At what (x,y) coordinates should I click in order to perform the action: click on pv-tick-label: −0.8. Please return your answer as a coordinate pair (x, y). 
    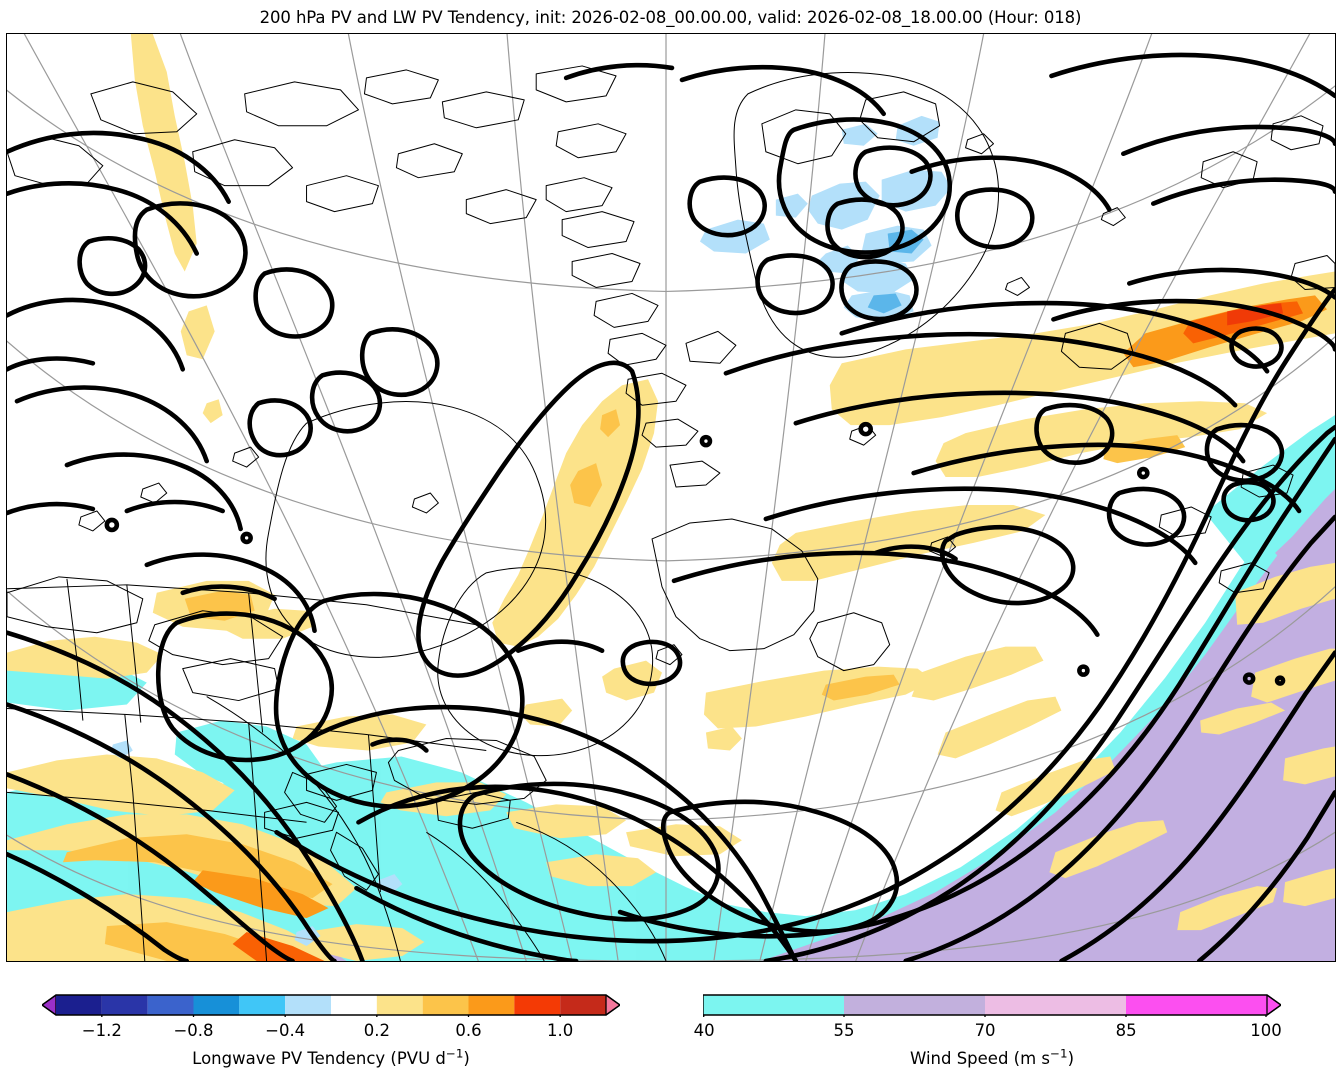
    Looking at the image, I should click on (193, 1030).